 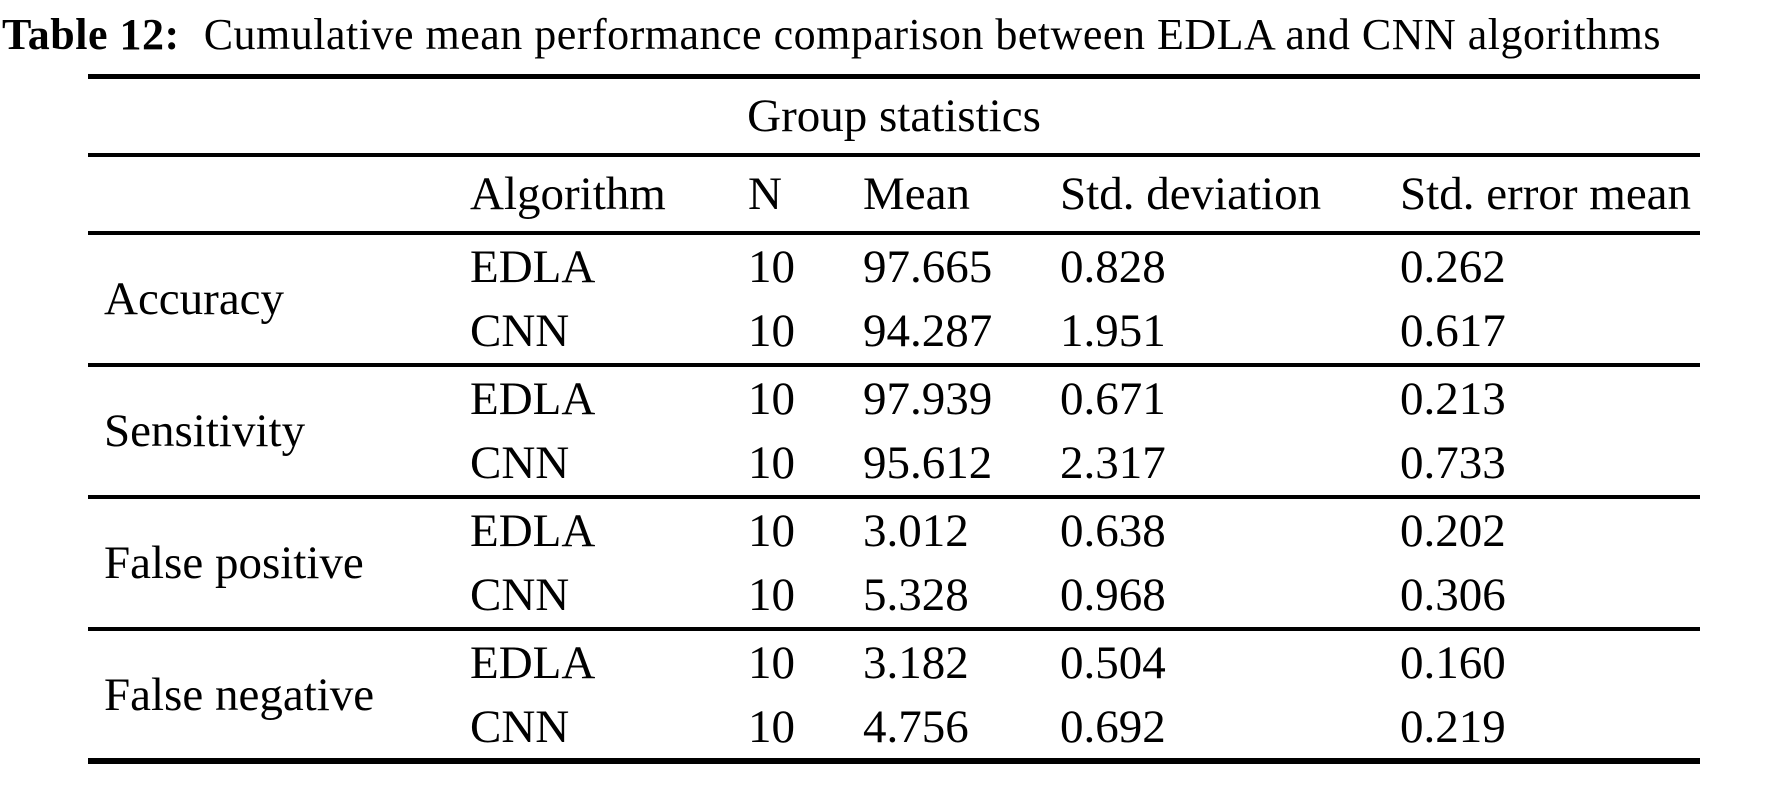 I want to click on group-header-row: Group statistics, so click(x=894, y=115).